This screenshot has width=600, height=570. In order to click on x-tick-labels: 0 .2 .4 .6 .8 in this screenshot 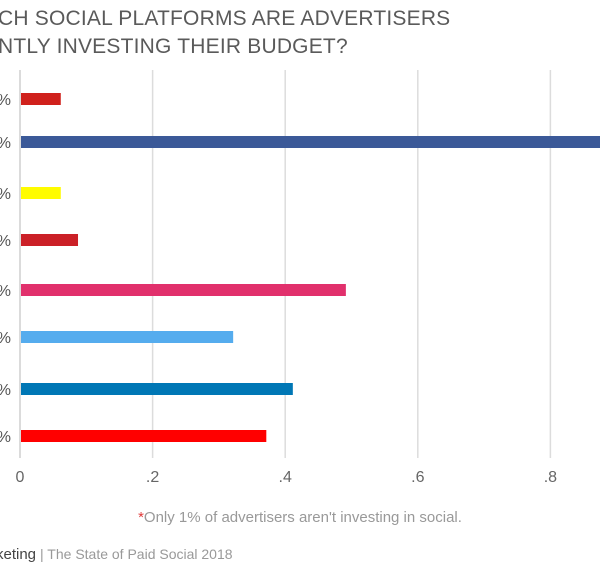, I will do `click(287, 477)`.